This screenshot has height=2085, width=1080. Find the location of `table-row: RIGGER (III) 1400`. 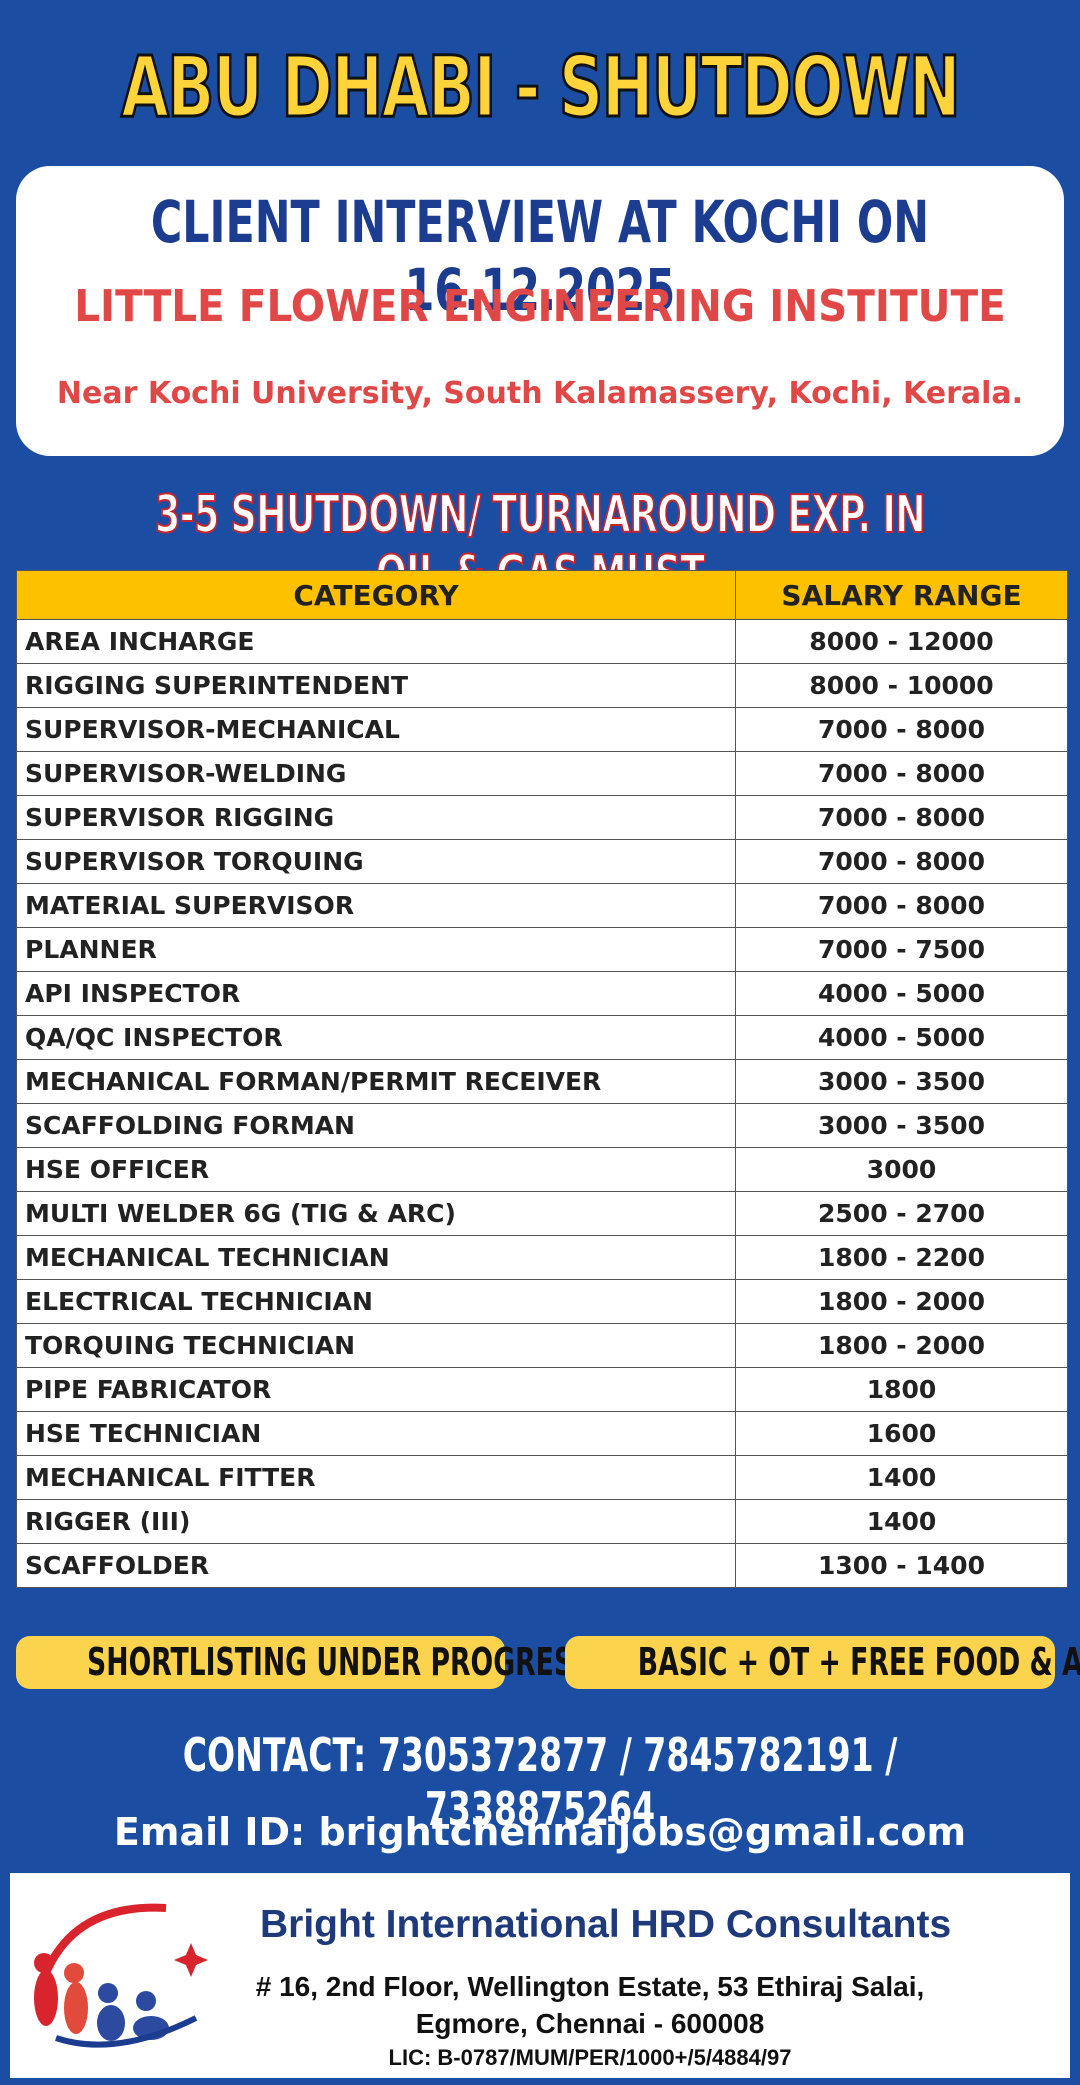

table-row: RIGGER (III) 1400 is located at coordinates (542, 1521).